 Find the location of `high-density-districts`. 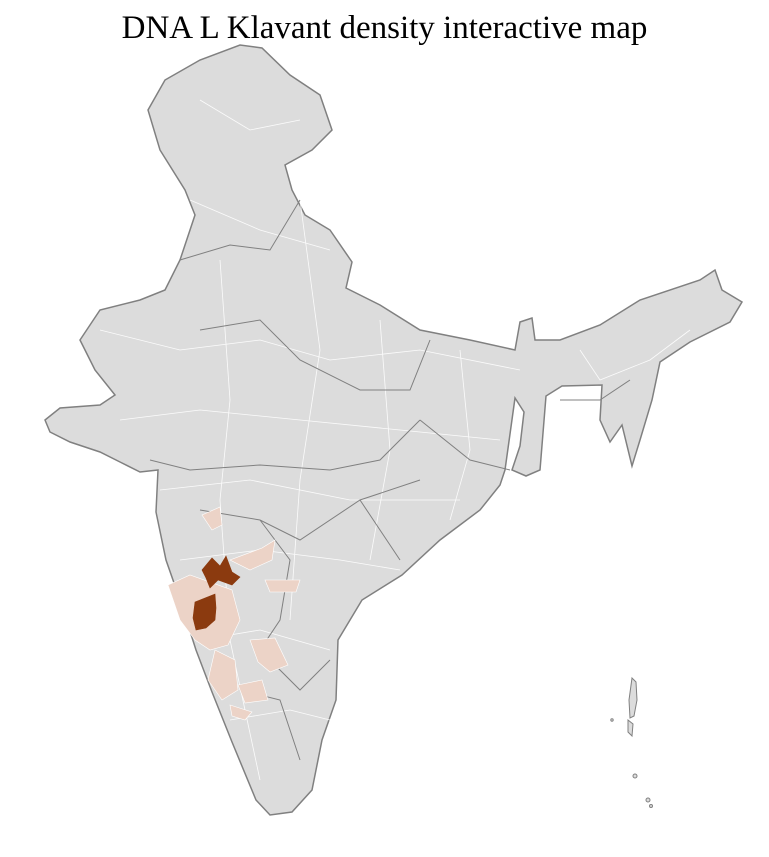

high-density-districts is located at coordinates (216, 593).